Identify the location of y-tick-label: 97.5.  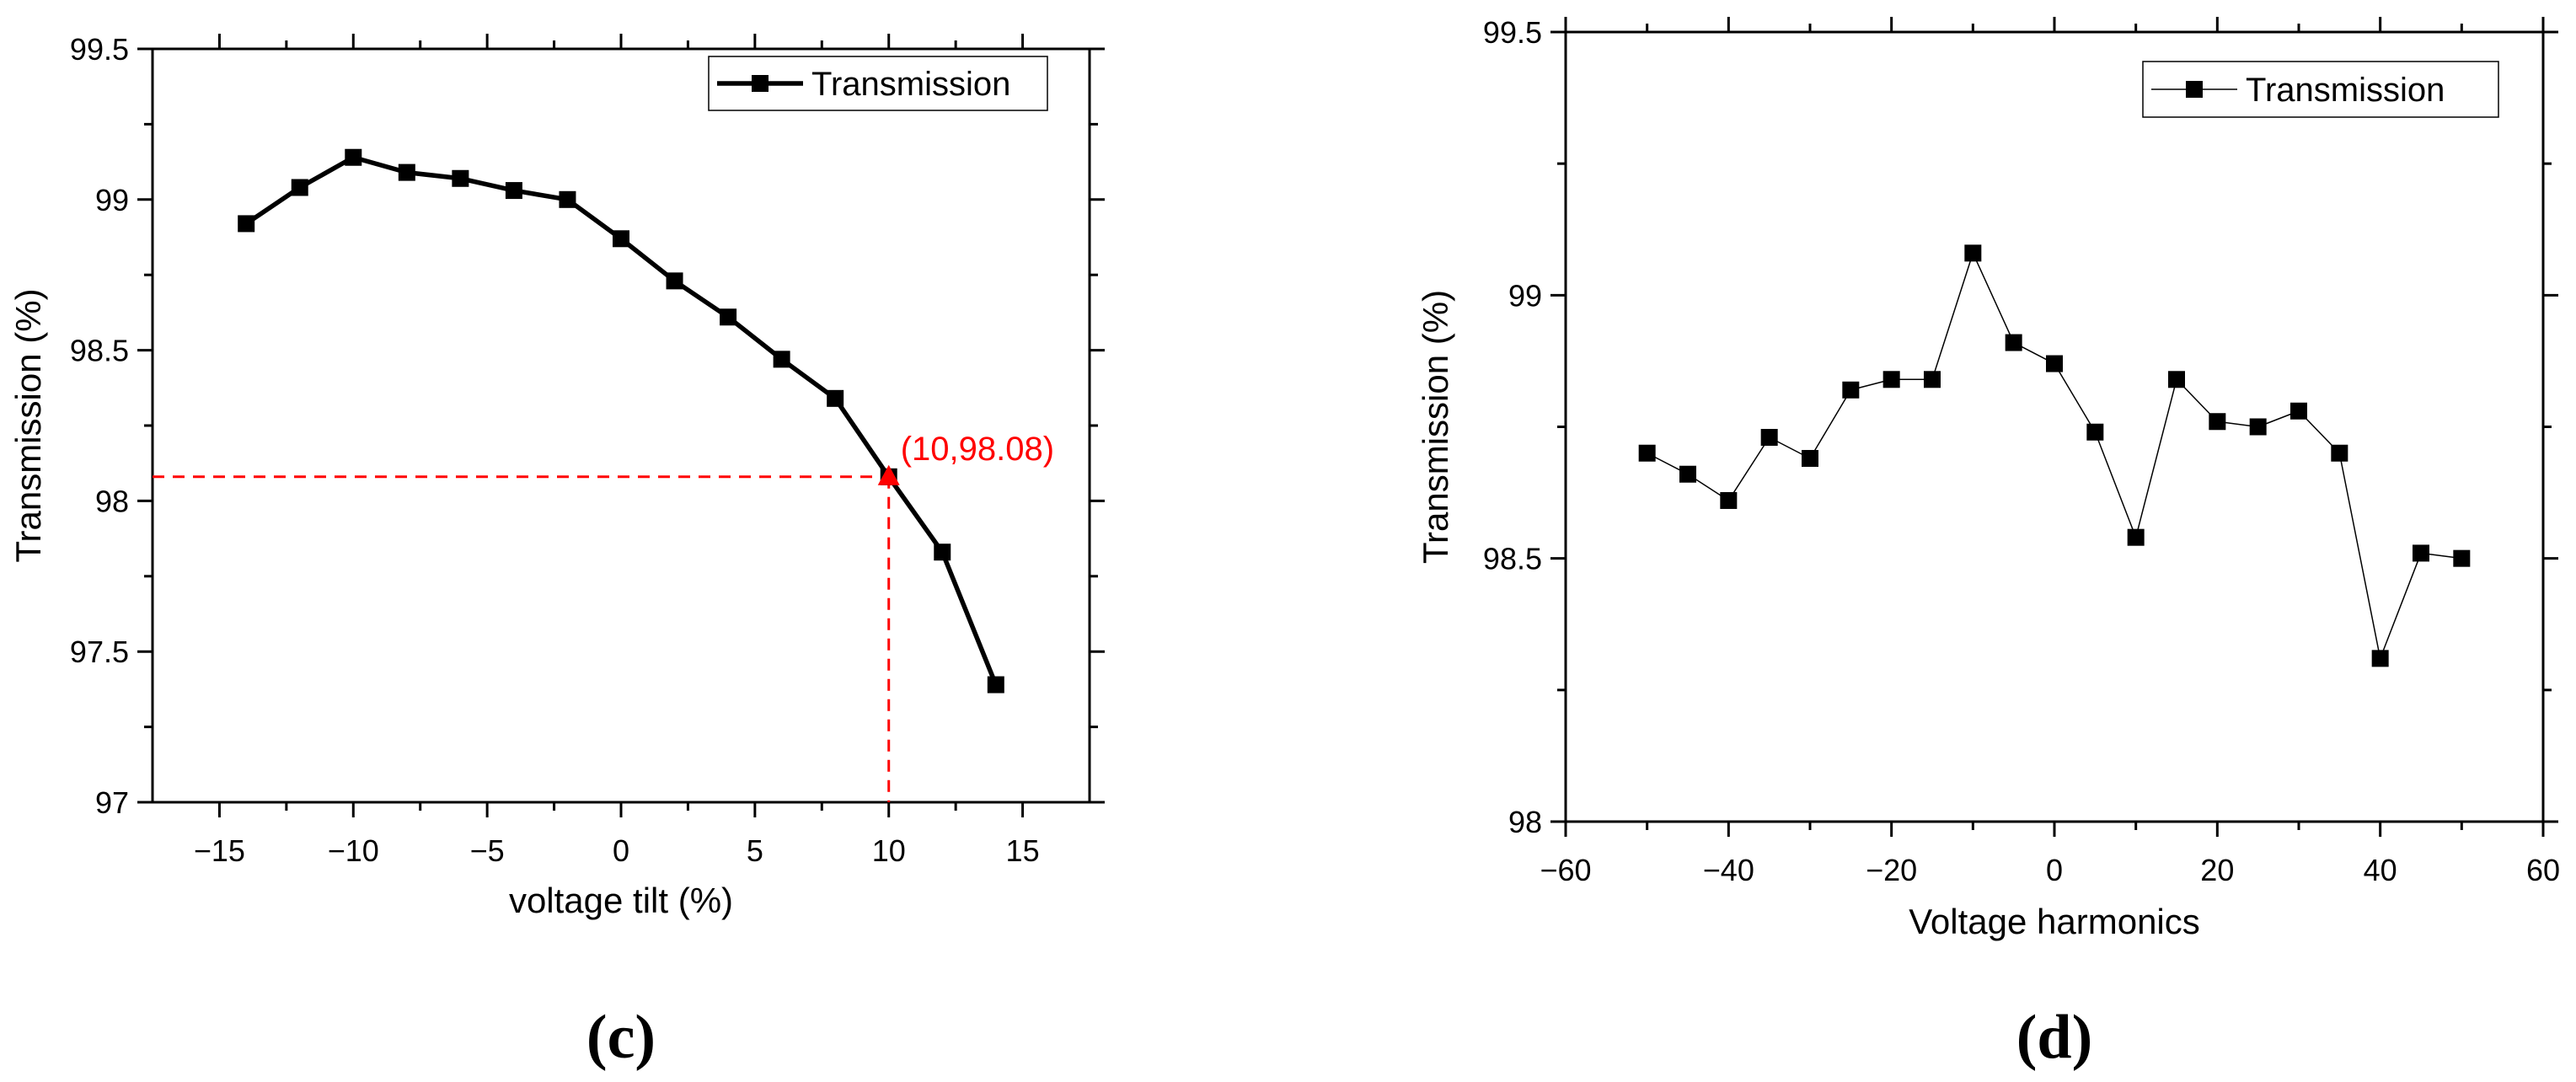
(99, 652).